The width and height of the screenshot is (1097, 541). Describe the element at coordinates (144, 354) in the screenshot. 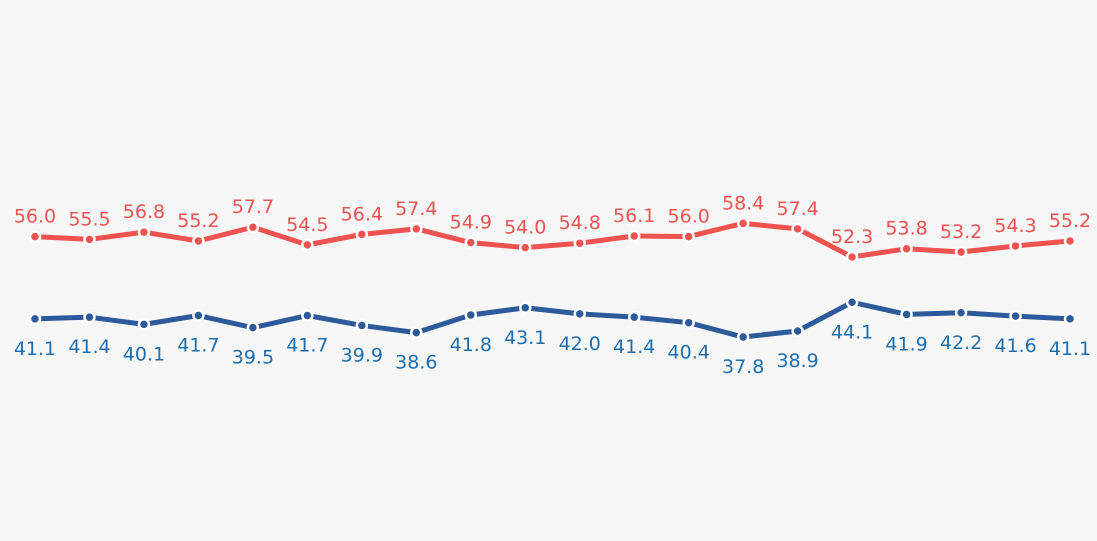

I see `data-label: 40.1` at that location.